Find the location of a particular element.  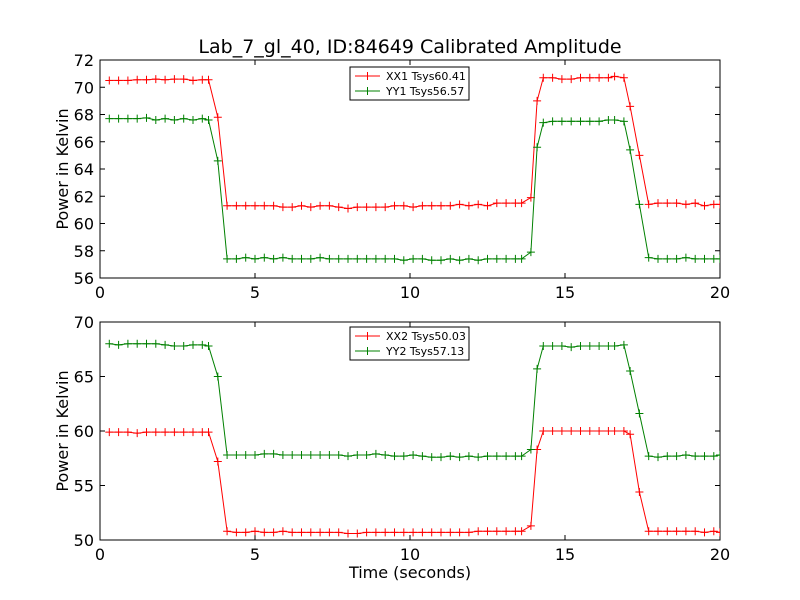

legend: XX2 Tsys50.03 YY2 Tsys57.13 is located at coordinates (409, 343).